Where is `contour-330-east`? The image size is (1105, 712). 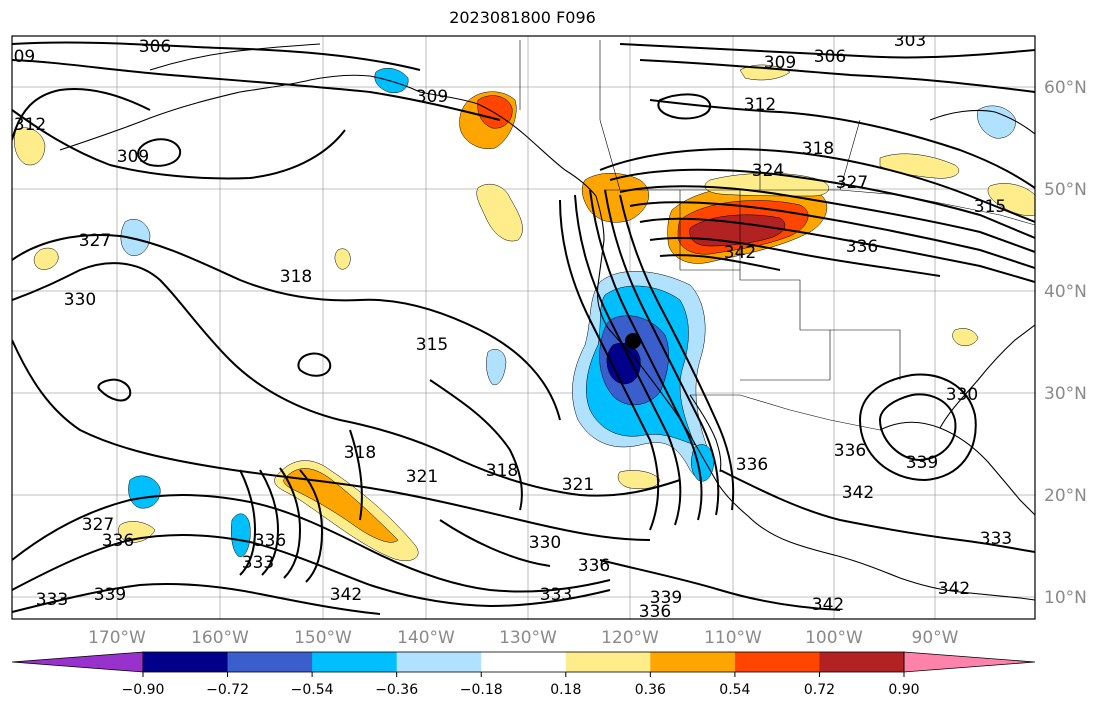 contour-330-east is located at coordinates (495, 543).